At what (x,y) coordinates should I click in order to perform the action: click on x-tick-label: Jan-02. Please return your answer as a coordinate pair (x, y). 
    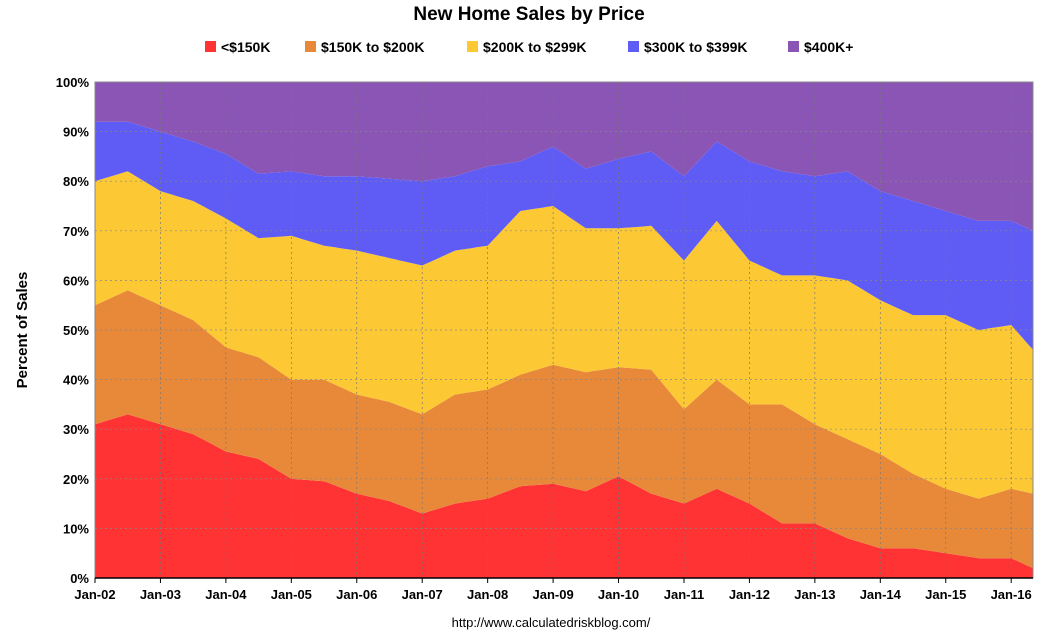
    Looking at the image, I should click on (94, 594).